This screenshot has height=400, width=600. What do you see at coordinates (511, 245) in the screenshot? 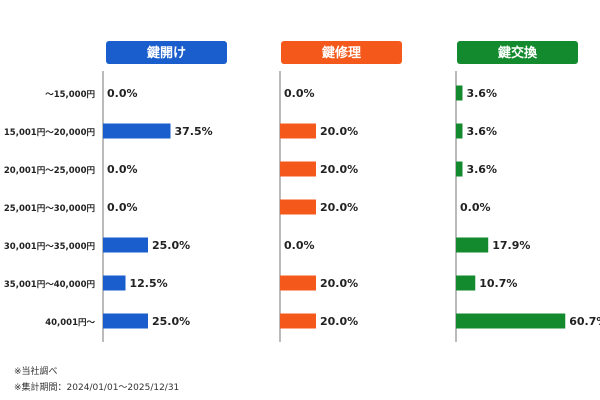
I see `data-label: 17.9%` at bounding box center [511, 245].